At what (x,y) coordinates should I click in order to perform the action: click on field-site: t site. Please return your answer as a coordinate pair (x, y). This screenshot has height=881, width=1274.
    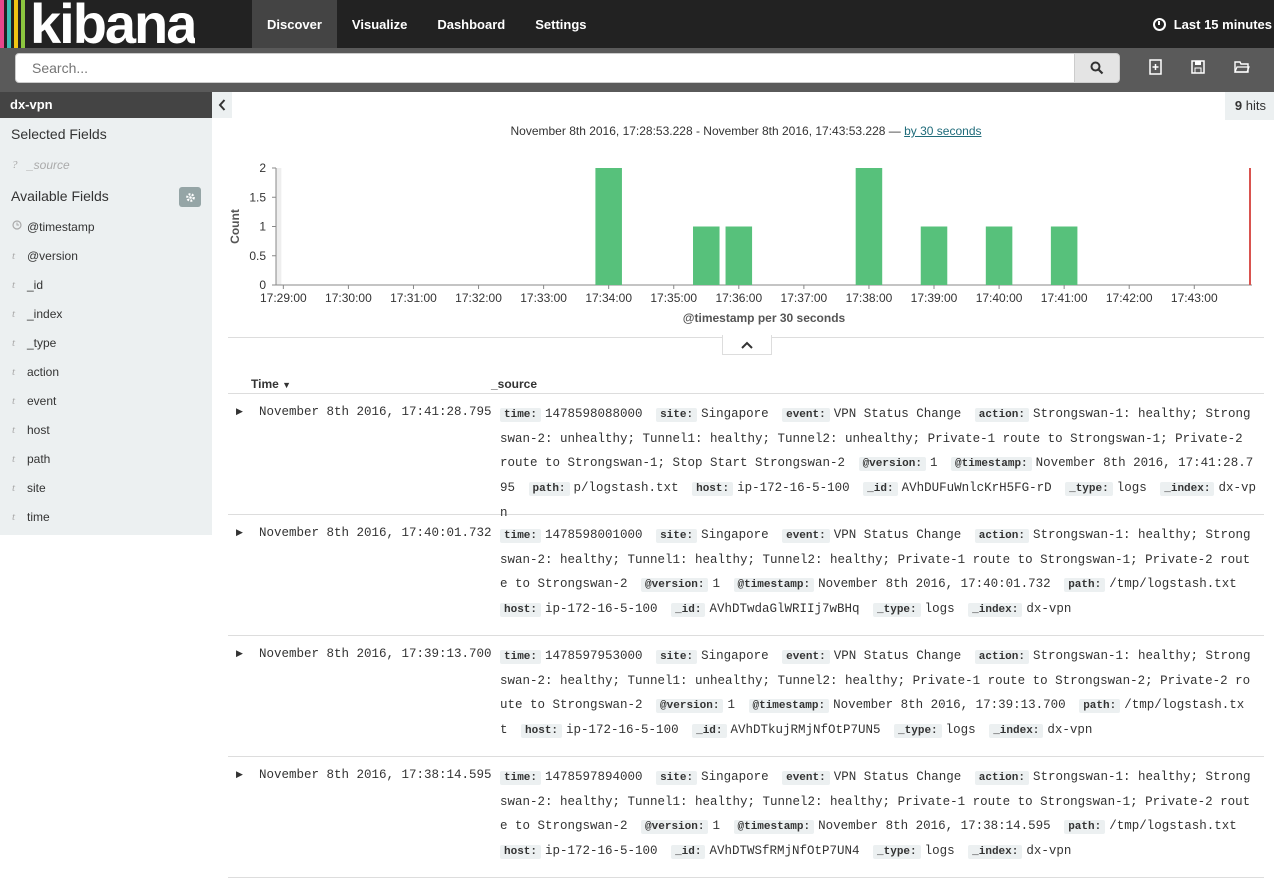
    Looking at the image, I should click on (106, 488).